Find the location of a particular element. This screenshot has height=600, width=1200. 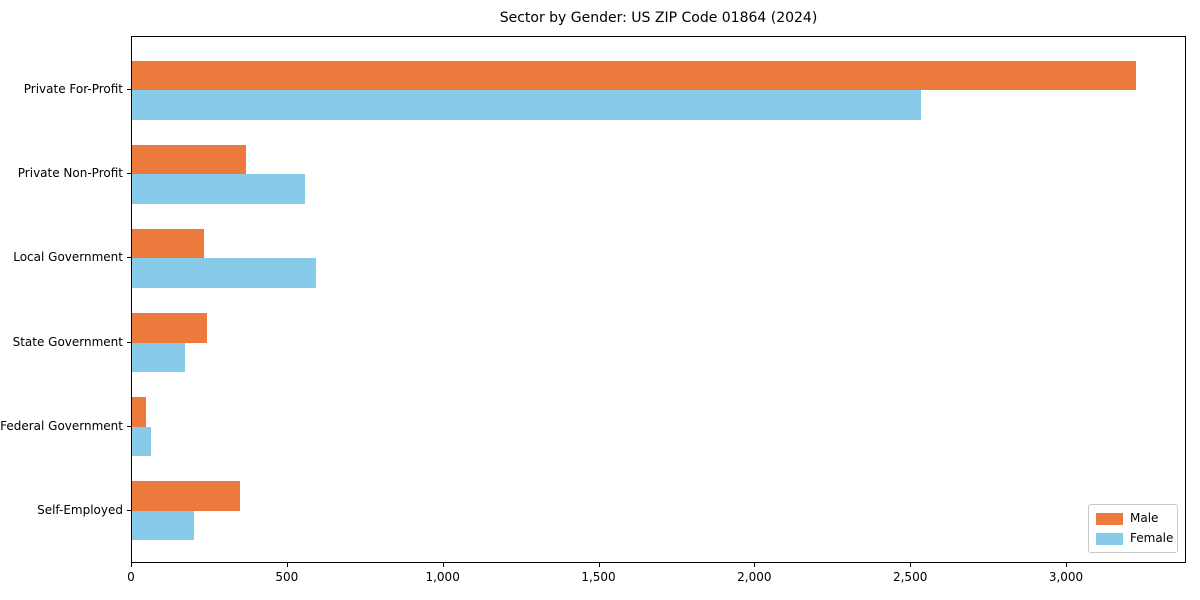

bar-male-state-government is located at coordinates (169, 328).